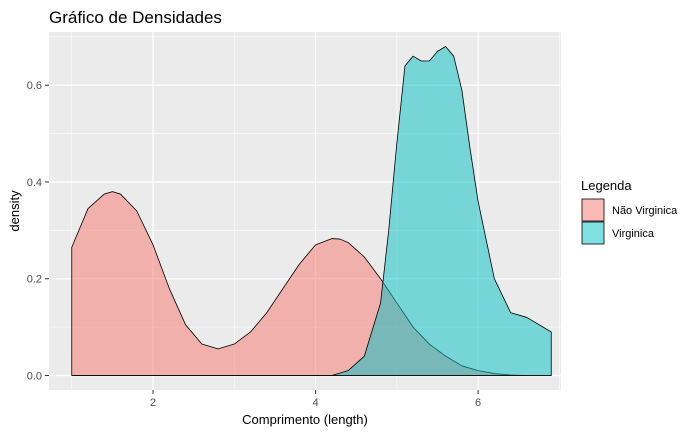 The width and height of the screenshot is (700, 432). I want to click on y-tick-label: 0.6, so click(34, 86).